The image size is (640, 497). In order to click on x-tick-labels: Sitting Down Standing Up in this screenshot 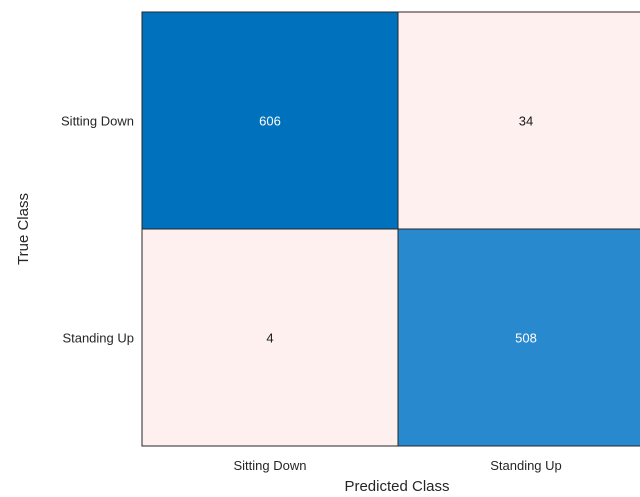, I will do `click(398, 465)`.